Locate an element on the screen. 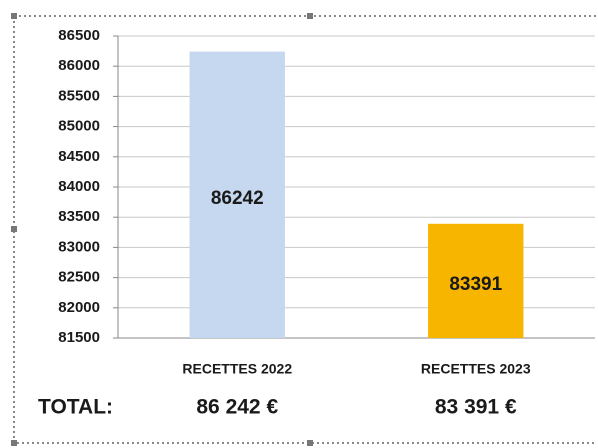 The width and height of the screenshot is (598, 448). x-tick-label: RECETTES 2023 is located at coordinates (476, 369).